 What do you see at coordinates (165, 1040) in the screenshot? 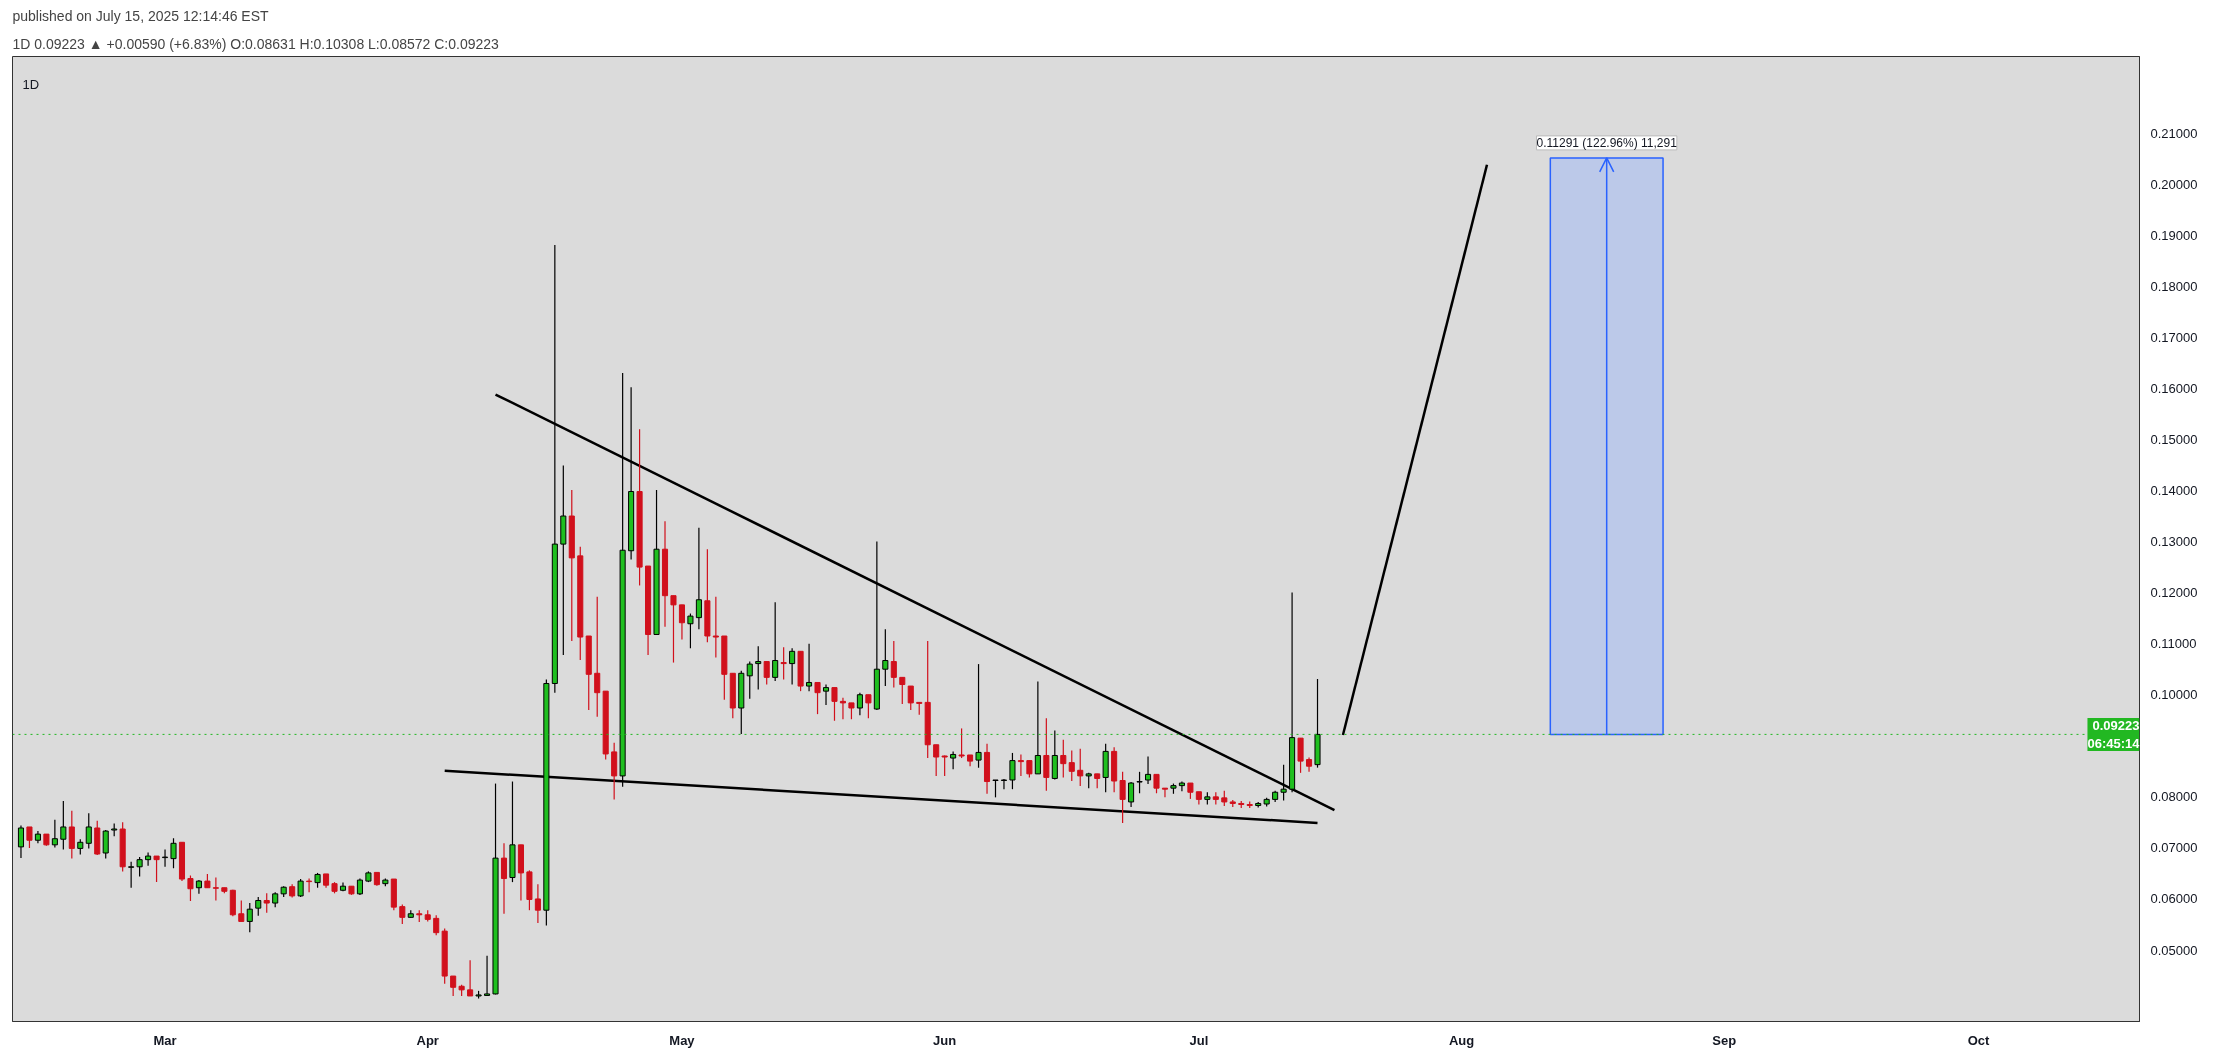
I see `x-tick-label: Mar` at bounding box center [165, 1040].